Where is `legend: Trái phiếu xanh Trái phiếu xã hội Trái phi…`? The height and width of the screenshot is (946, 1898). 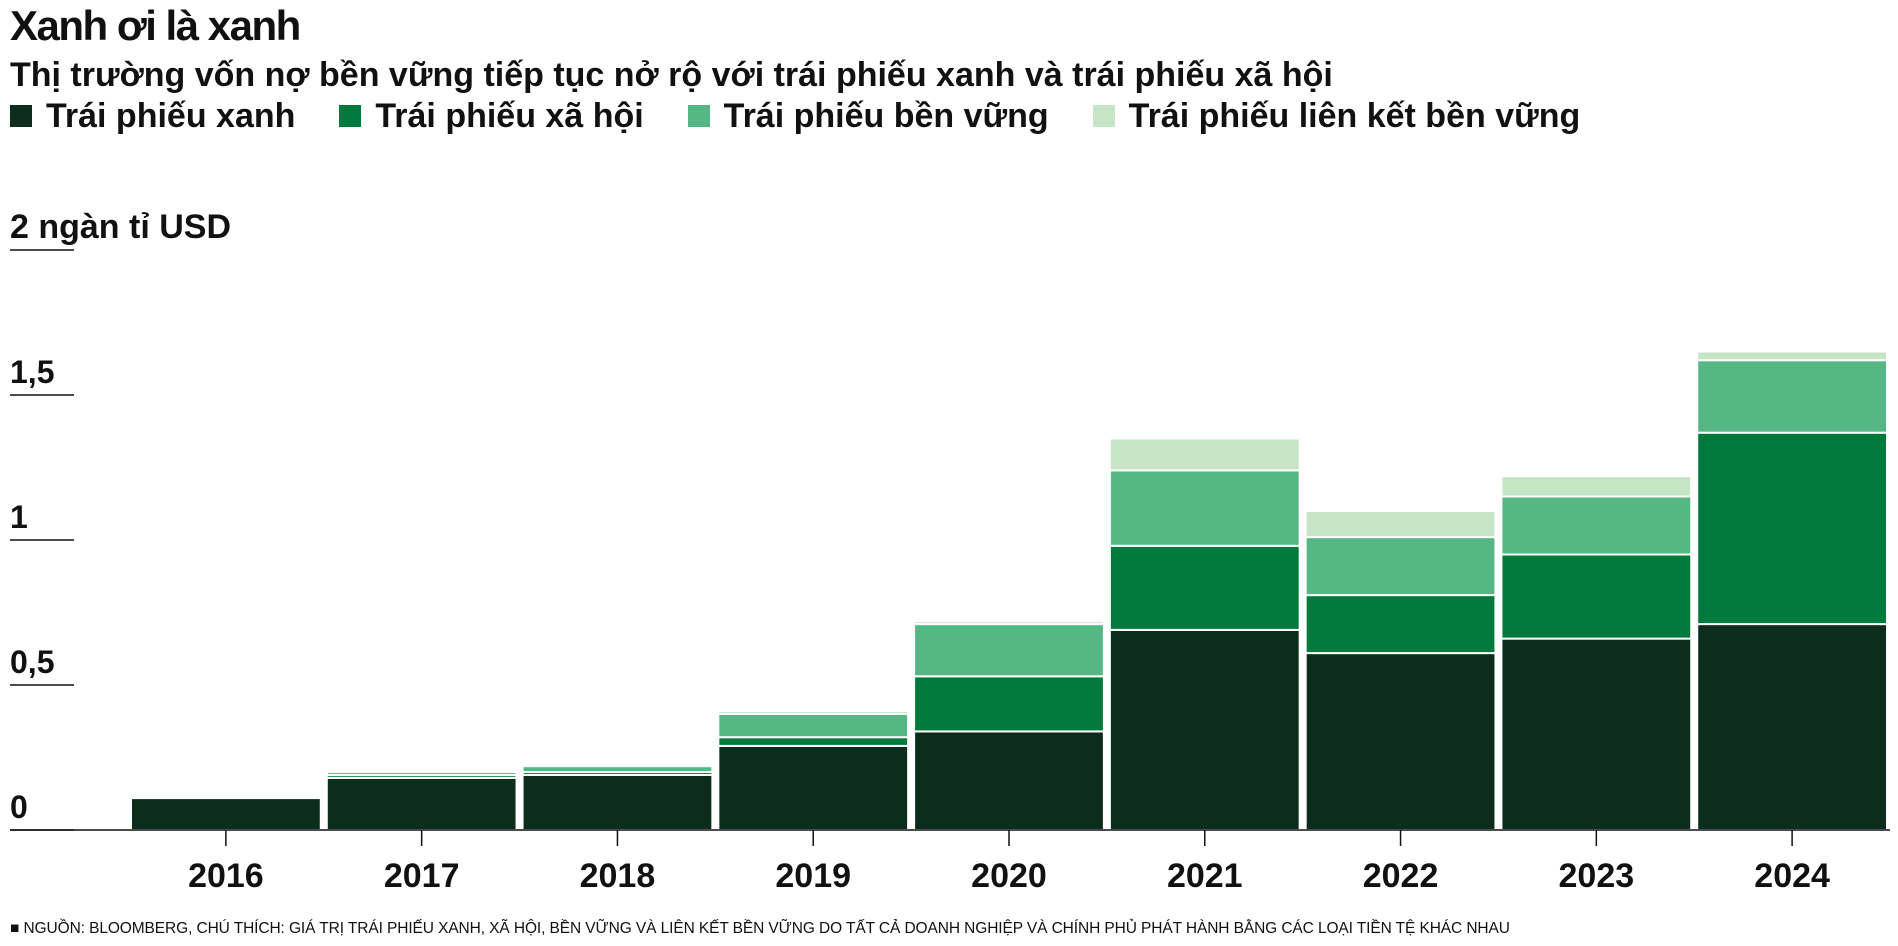
legend: Trái phiếu xanh Trái phiếu xã hội Trái phi… is located at coordinates (795, 116).